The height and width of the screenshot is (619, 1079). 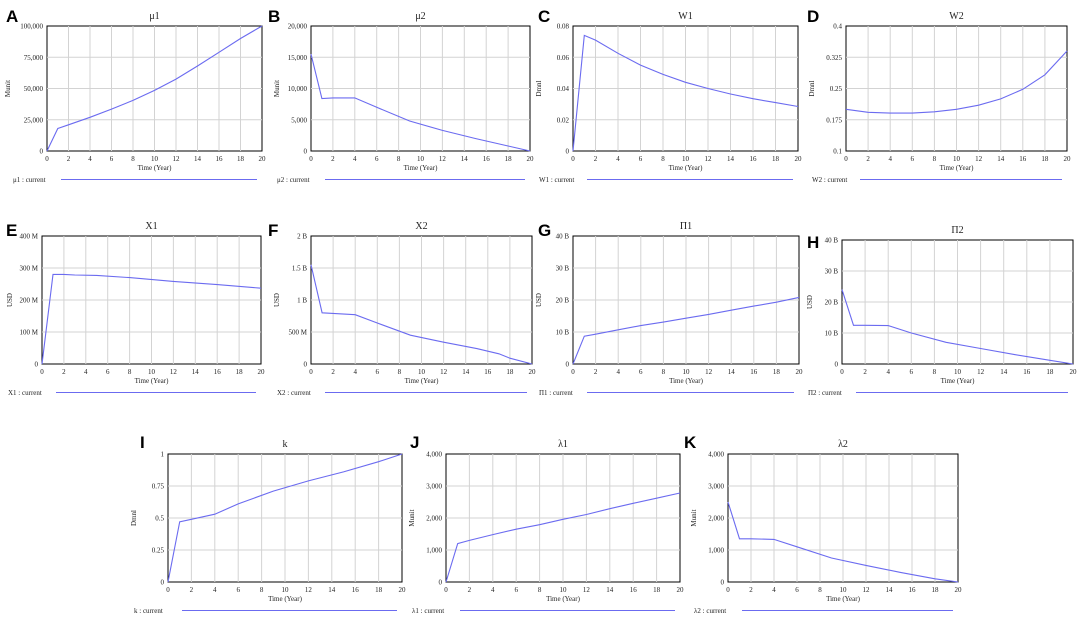 What do you see at coordinates (956, 16) in the screenshot?
I see `chart-title: W2` at bounding box center [956, 16].